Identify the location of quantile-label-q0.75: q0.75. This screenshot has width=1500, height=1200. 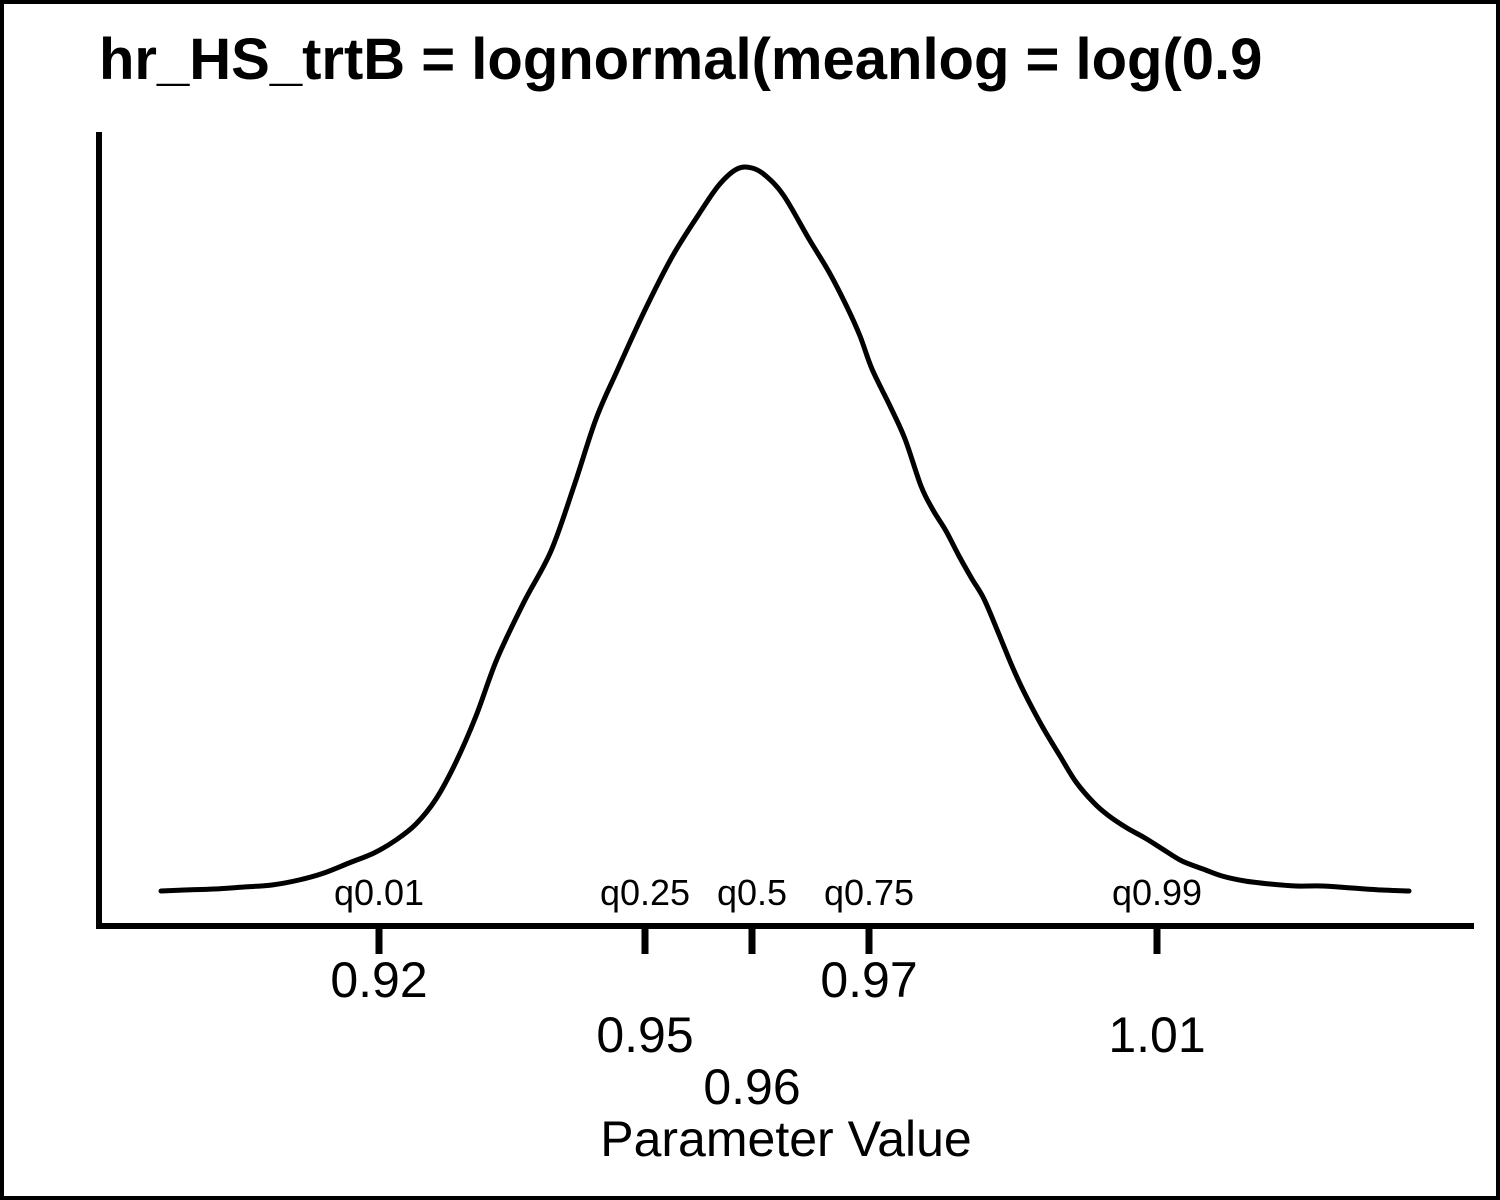
(869, 892).